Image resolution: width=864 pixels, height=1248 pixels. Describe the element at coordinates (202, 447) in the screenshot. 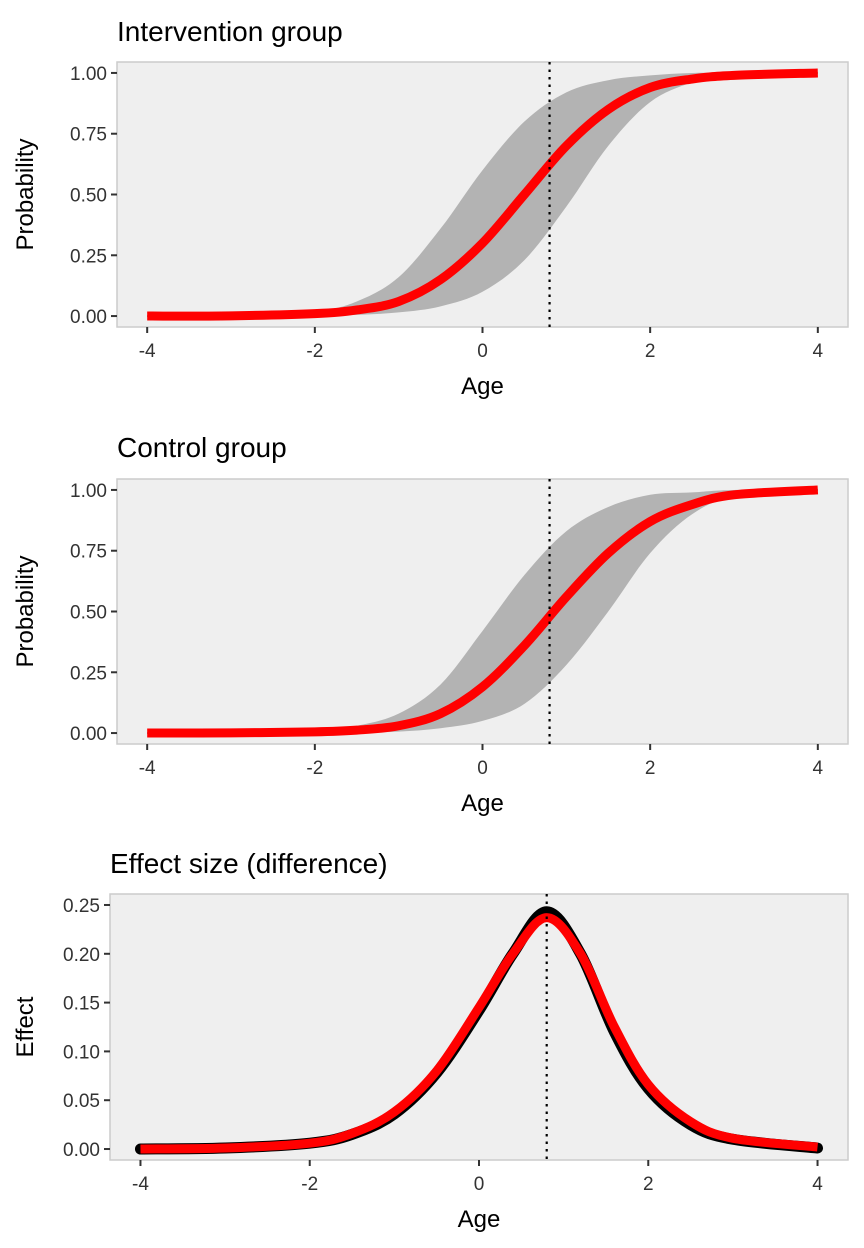

I see `panel-title: Control group` at that location.